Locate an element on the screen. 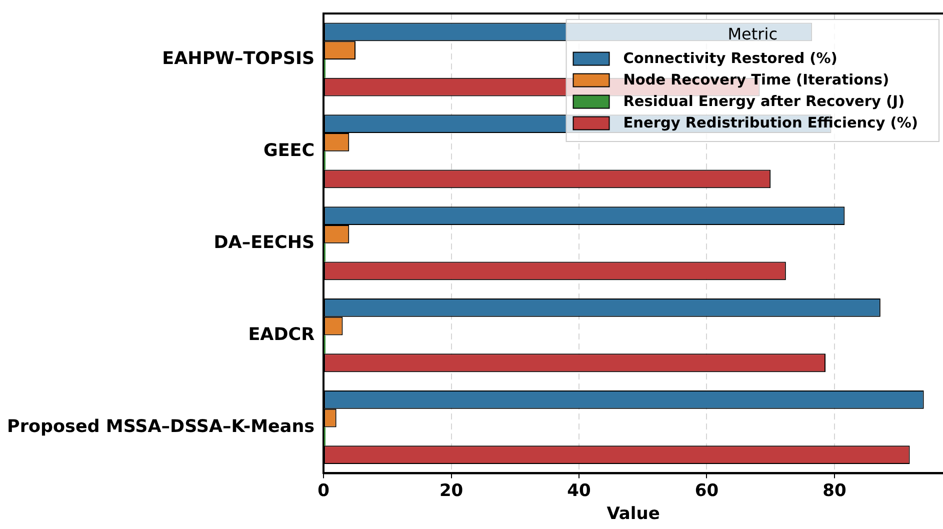  legend-label: Residual Energy after Recovery (J) is located at coordinates (764, 102).